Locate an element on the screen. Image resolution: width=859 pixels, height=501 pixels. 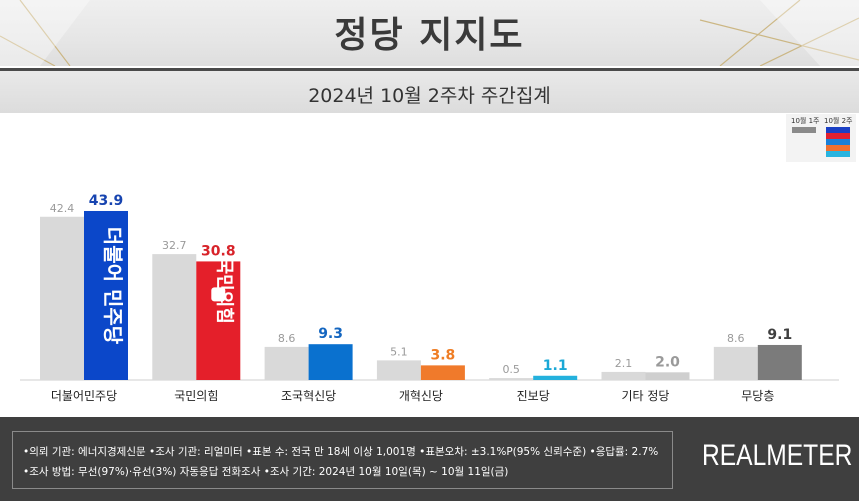
data-label-prev-3: 5.1 is located at coordinates (399, 351).